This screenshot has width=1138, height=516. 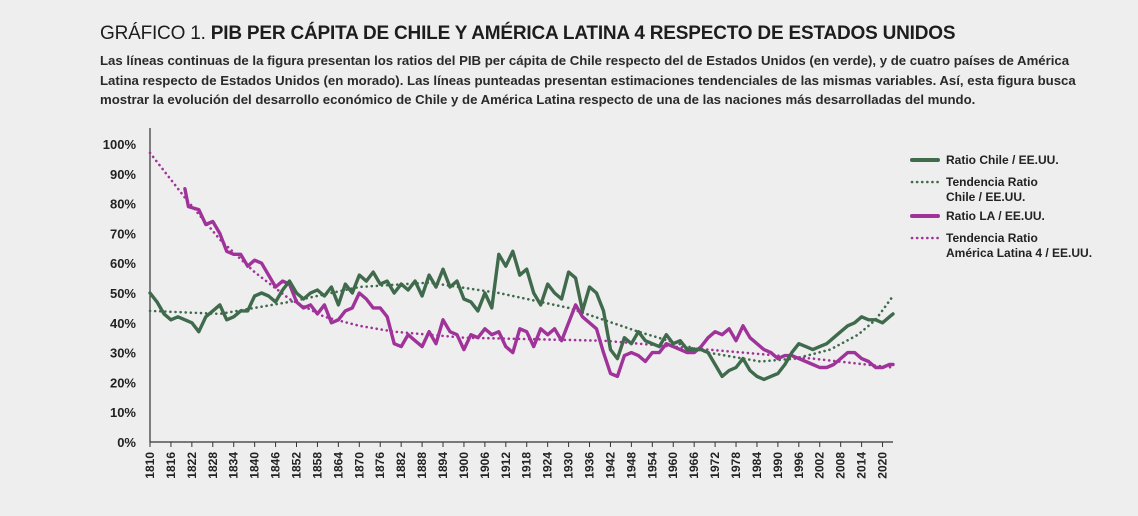 What do you see at coordinates (123, 353) in the screenshot?
I see `y-tick-label: 30%` at bounding box center [123, 353].